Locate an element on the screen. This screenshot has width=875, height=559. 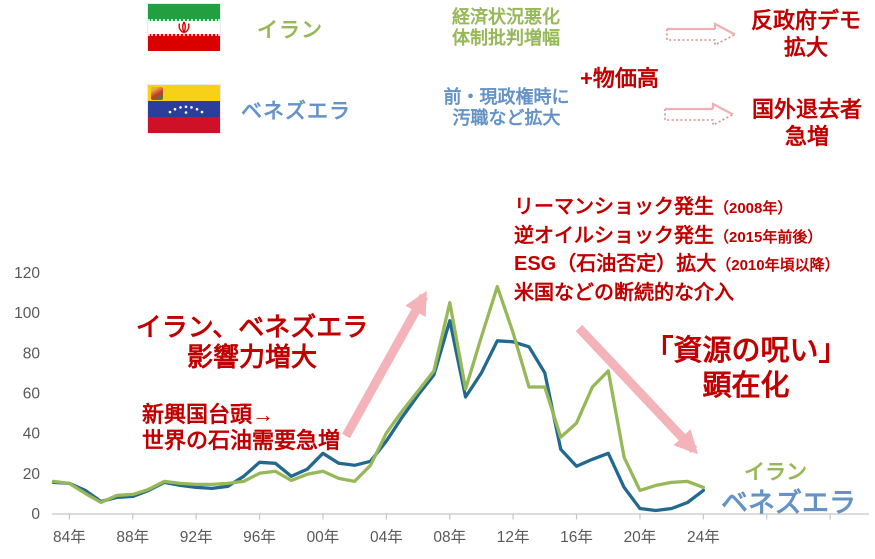
curse-line2: 顕在化 is located at coordinates (746, 386).